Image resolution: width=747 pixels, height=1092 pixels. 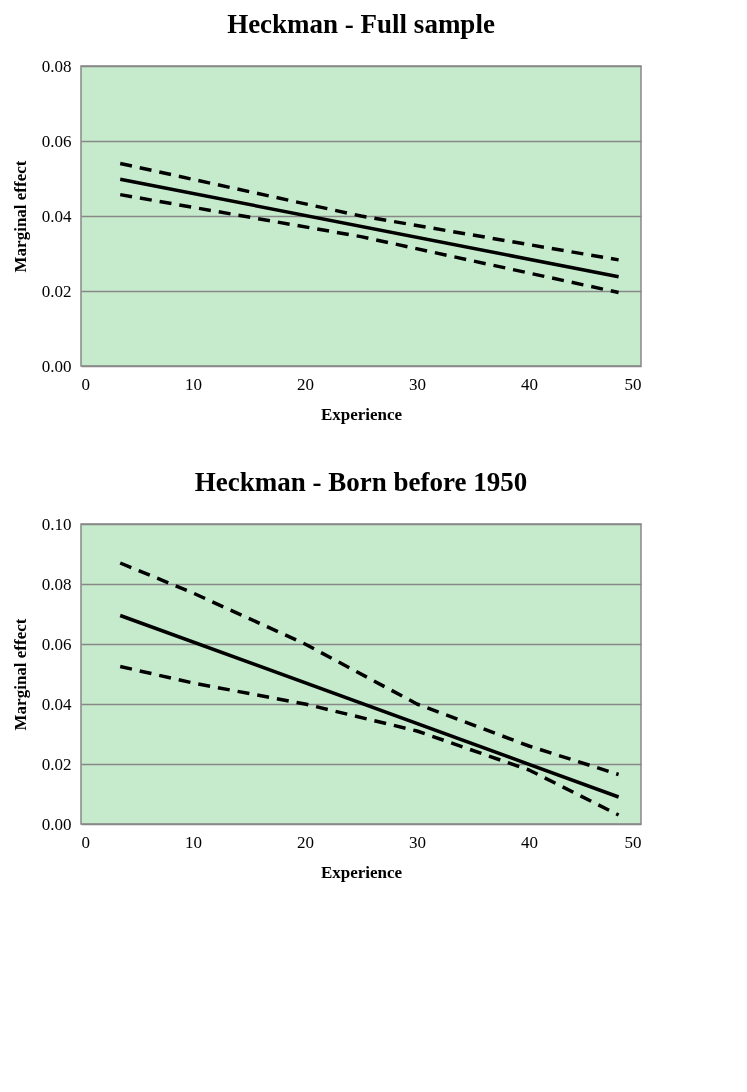 What do you see at coordinates (361, 482) in the screenshot?
I see `chart-title: Heckman - Born before 1950` at bounding box center [361, 482].